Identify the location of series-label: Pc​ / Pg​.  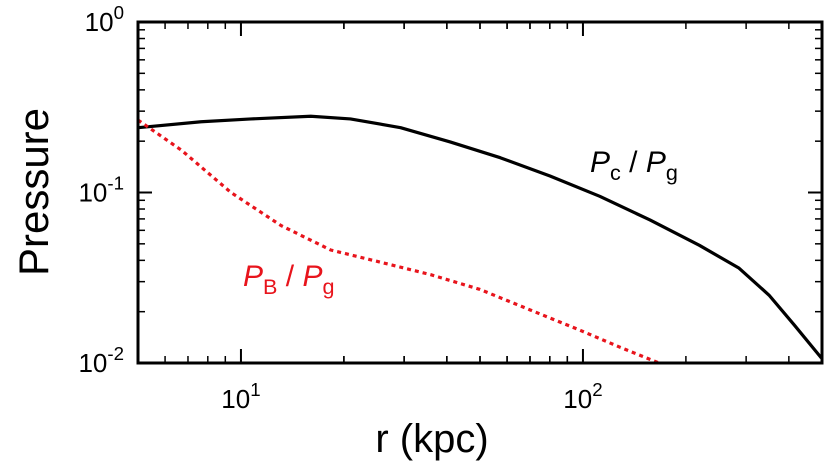
(634, 165).